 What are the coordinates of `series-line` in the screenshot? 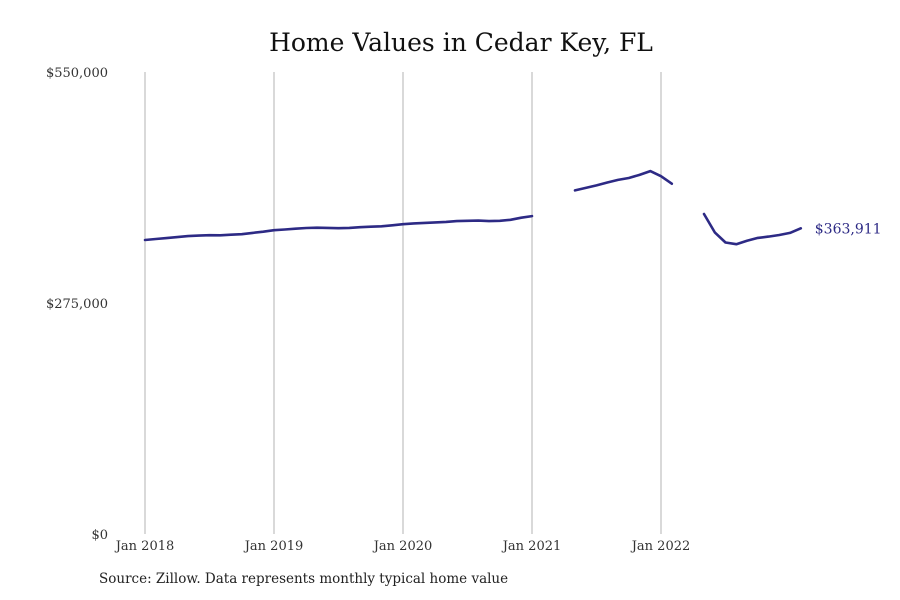 It's located at (473, 207).